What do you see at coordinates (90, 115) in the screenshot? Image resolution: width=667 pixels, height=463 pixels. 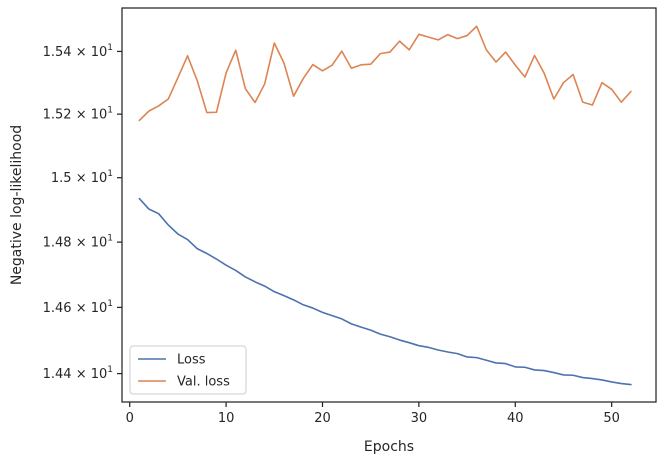 I see `y-tick-times-4: × 10` at bounding box center [90, 115].